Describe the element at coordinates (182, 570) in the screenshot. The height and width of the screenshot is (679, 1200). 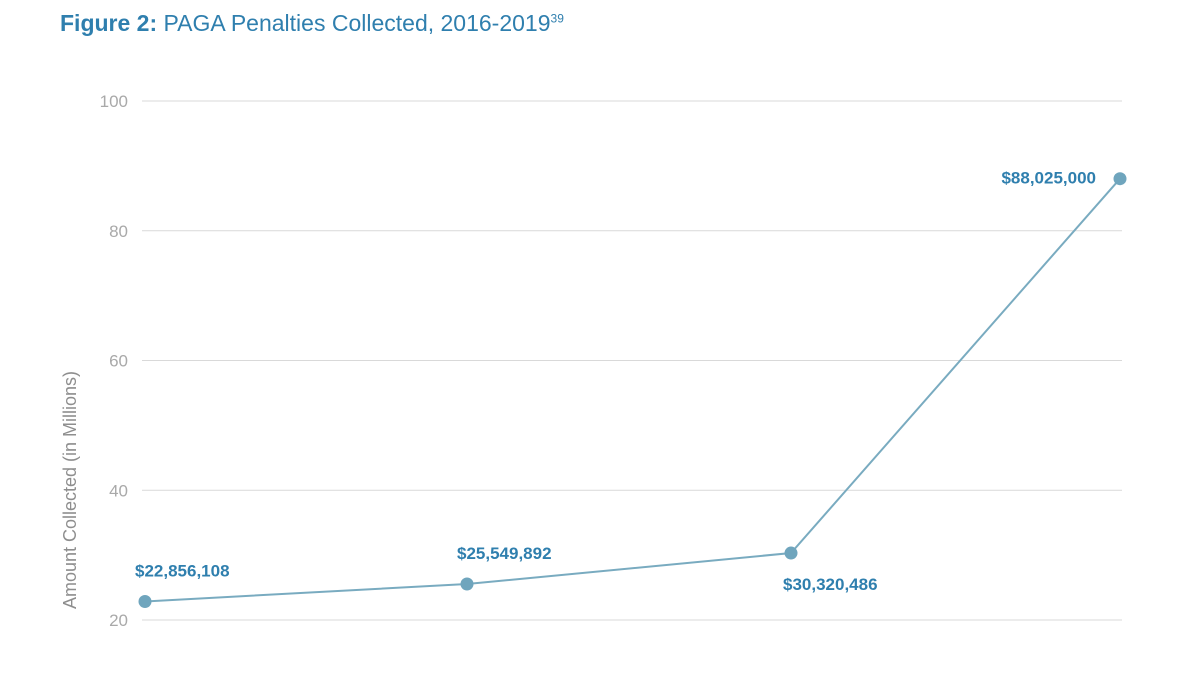
I see `data-label: $22,856,108` at that location.